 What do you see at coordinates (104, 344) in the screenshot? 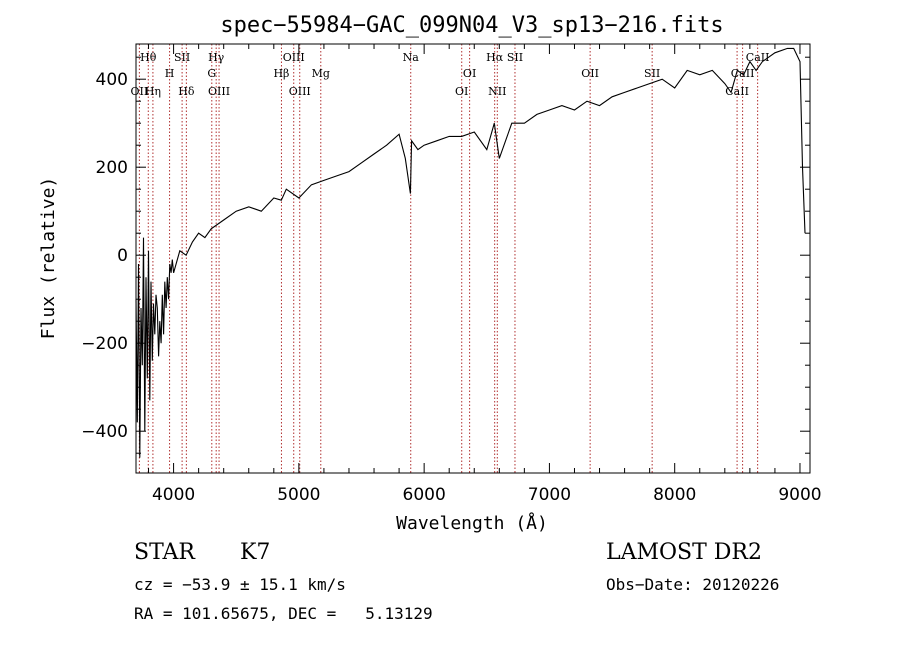
I see `y-tick-label-1: −200` at bounding box center [104, 344].